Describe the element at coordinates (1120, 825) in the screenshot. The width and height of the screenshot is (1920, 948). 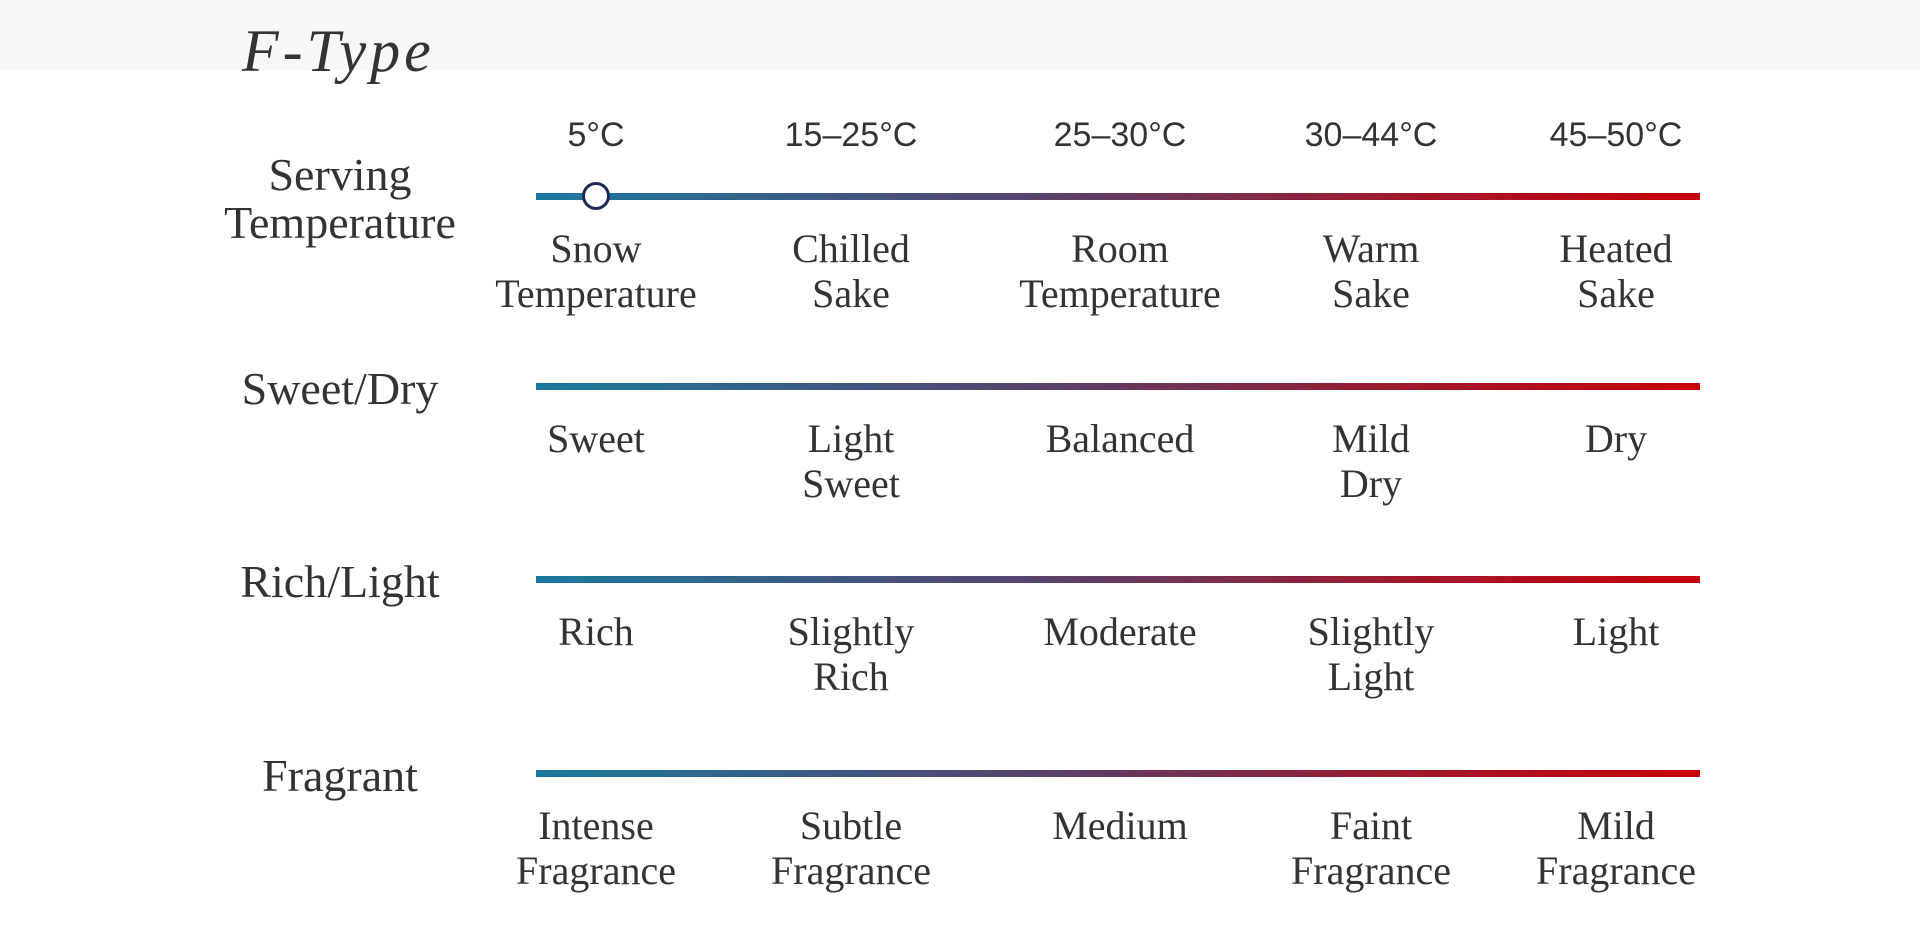
I see `option-label: Medium` at that location.